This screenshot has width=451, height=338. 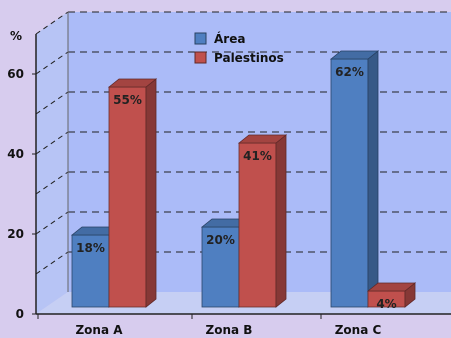 What do you see at coordinates (257, 156) in the screenshot?
I see `data-label: 41%` at bounding box center [257, 156].